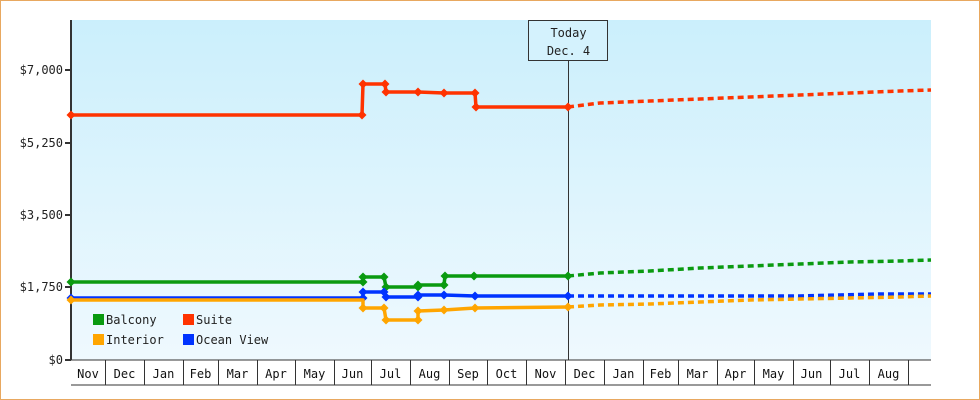  I want to click on legend: Balcony Suite Interior Ocean View, so click(181, 330).